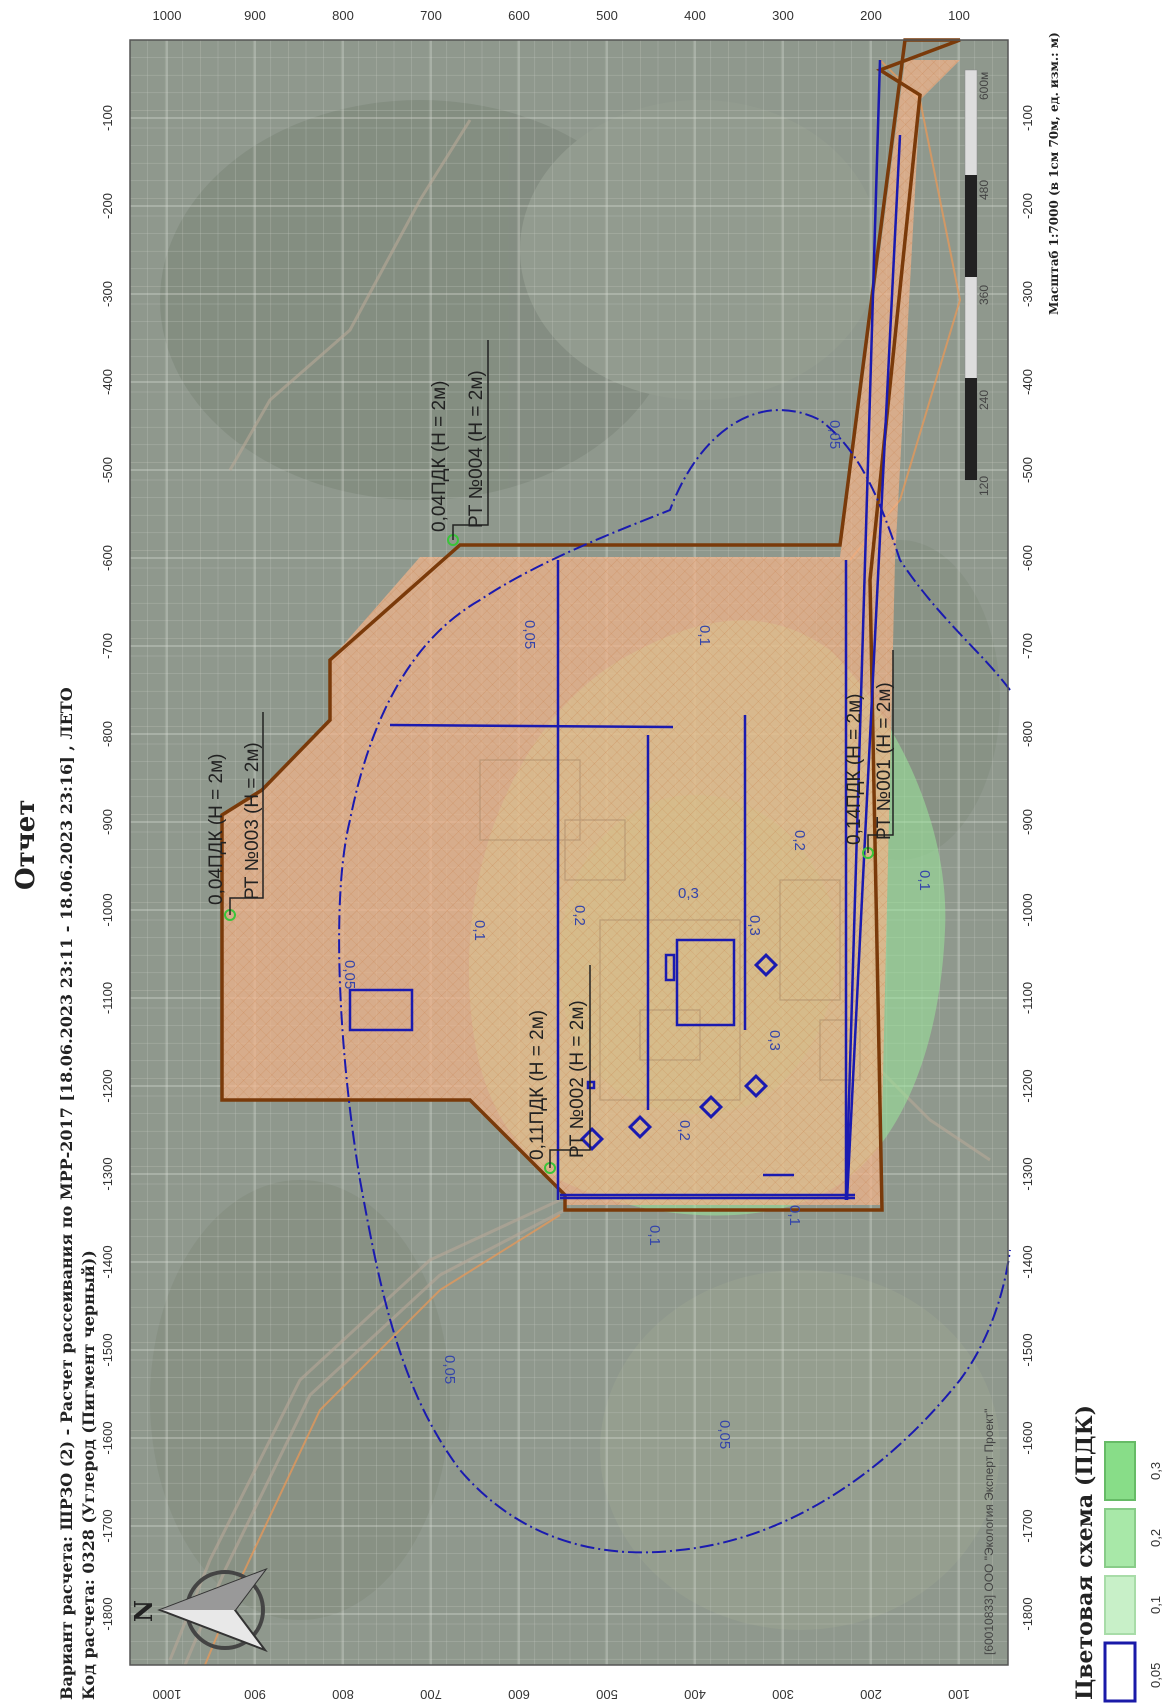  I want to click on right-tick-label: -1000, so click(1027, 909).